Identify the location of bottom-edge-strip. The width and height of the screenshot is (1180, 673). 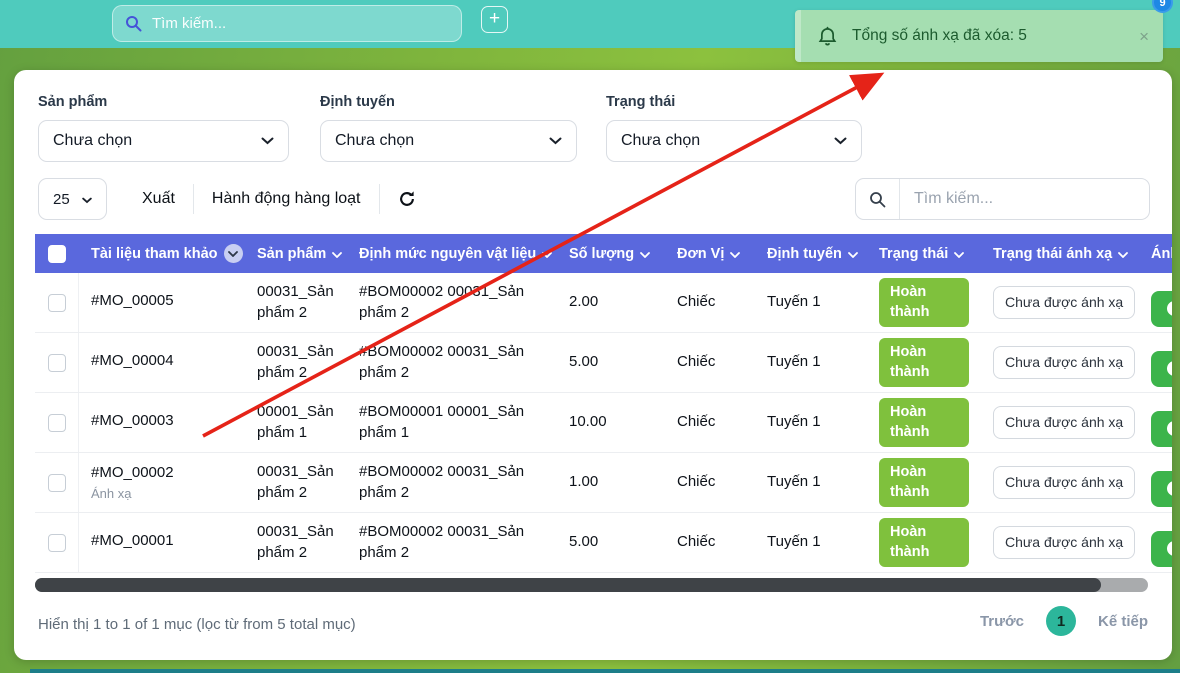
(605, 671).